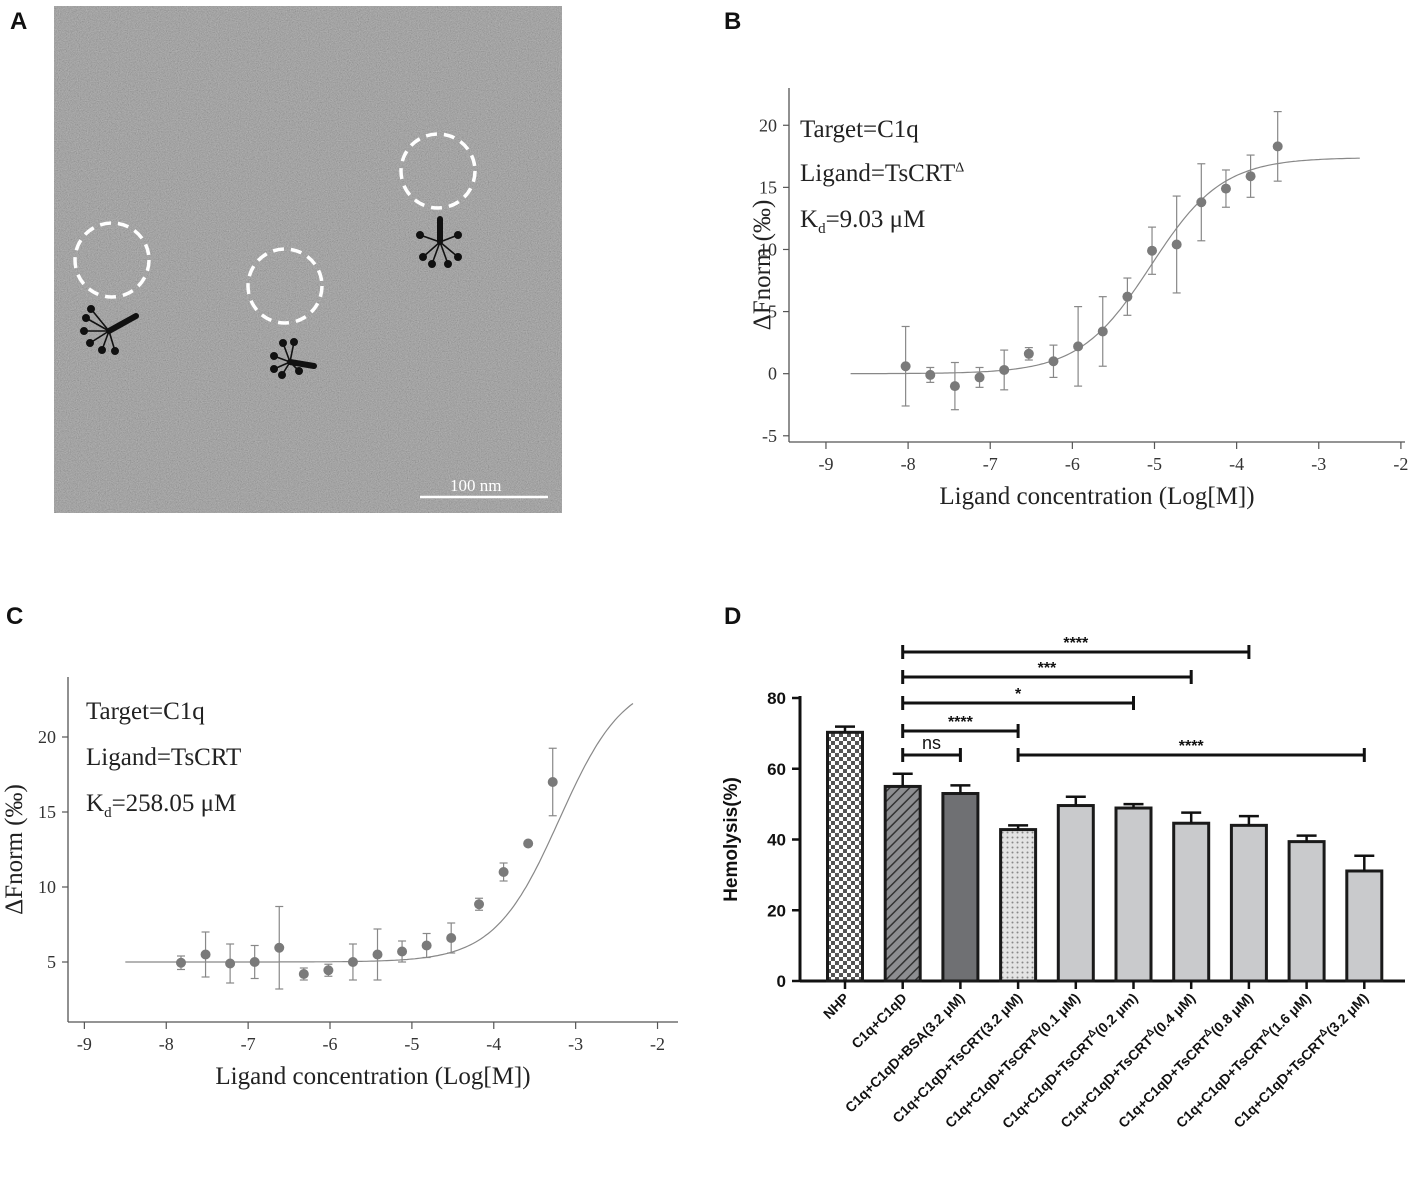  What do you see at coordinates (776, 698) in the screenshot?
I see `y-tick-label: 80` at bounding box center [776, 698].